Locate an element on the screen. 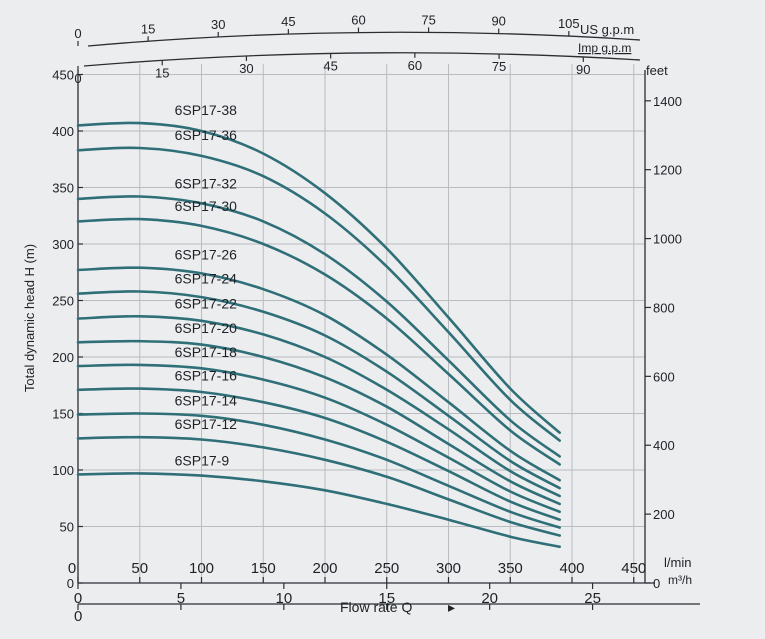  us-gpm-tick-label: 45 is located at coordinates (288, 21).